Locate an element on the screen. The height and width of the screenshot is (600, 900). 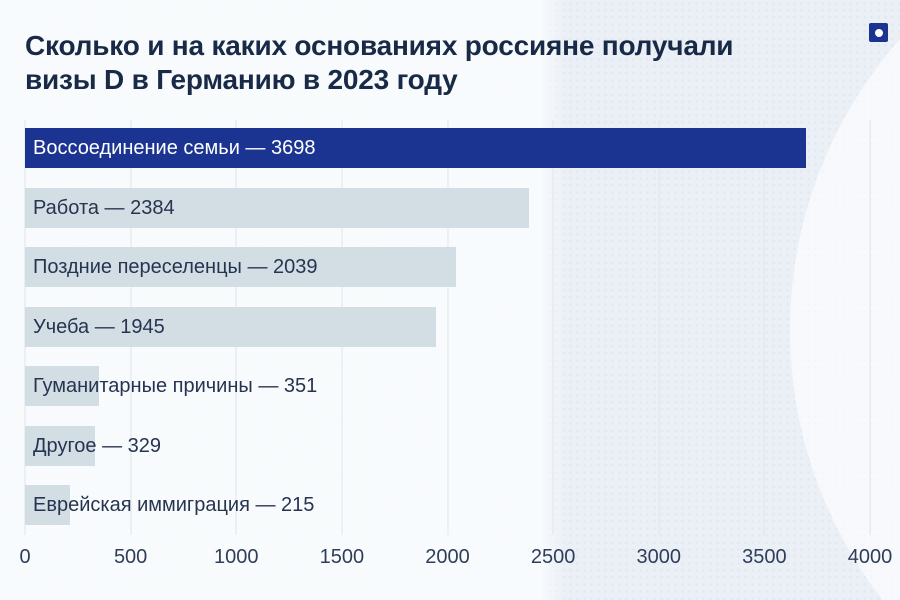
bar-label: Еврейская иммиграция — 215 is located at coordinates (174, 505).